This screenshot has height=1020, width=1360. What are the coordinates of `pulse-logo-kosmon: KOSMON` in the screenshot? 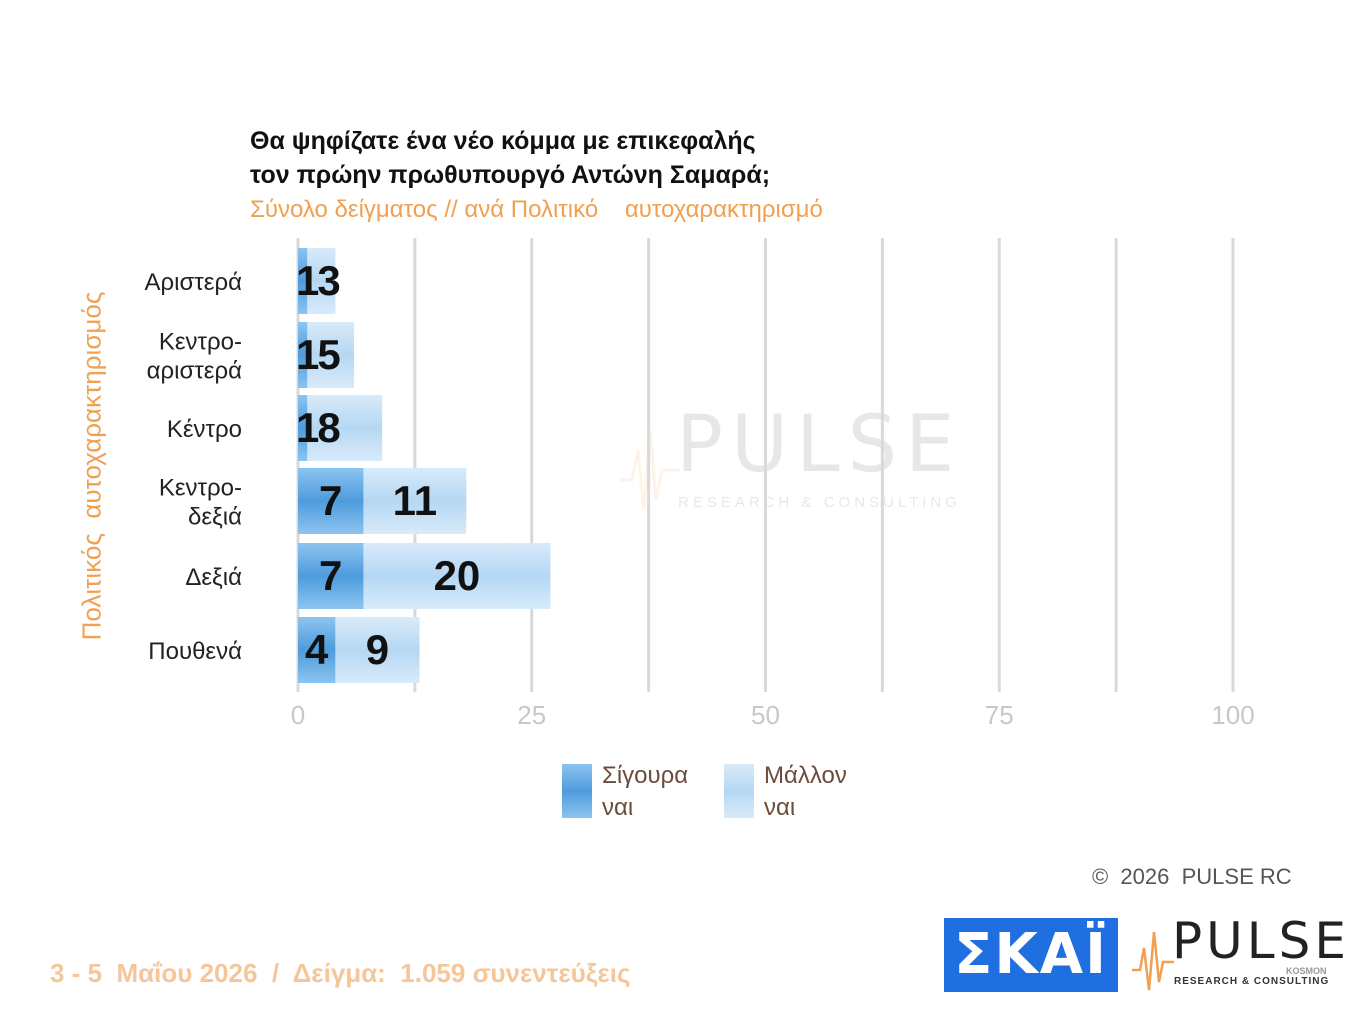 It's located at (1306, 971).